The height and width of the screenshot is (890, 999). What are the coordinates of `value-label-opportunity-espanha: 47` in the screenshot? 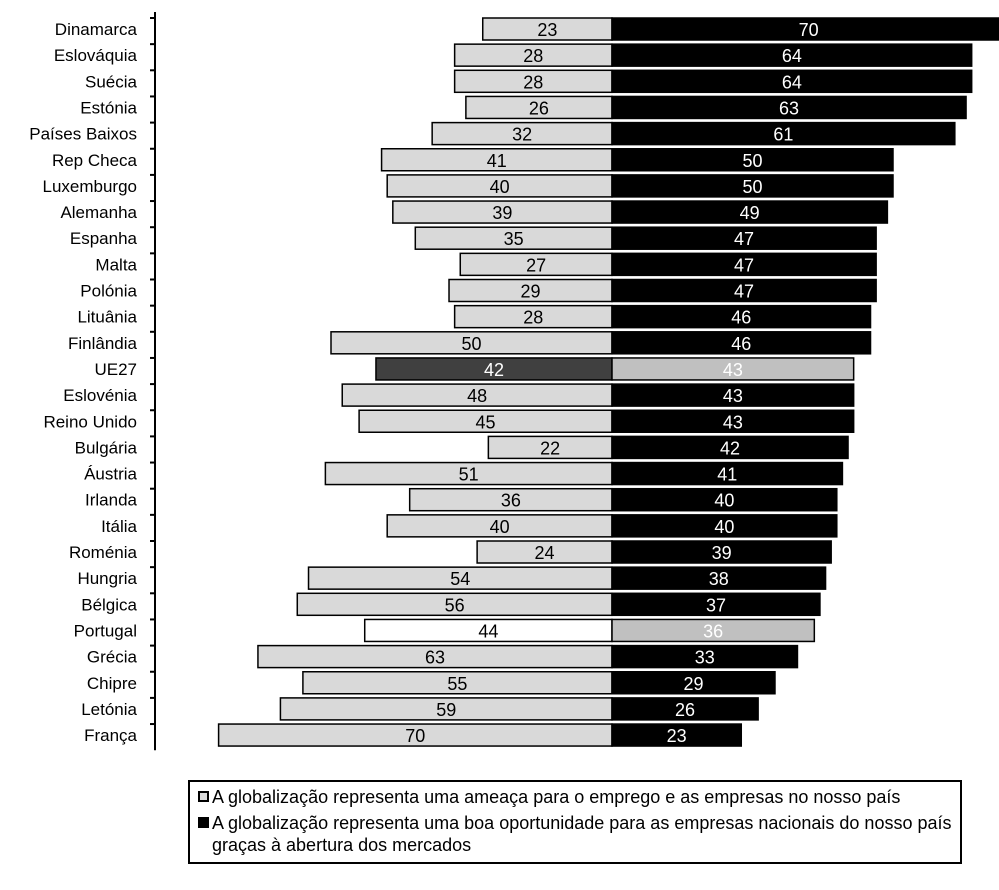 It's located at (744, 239).